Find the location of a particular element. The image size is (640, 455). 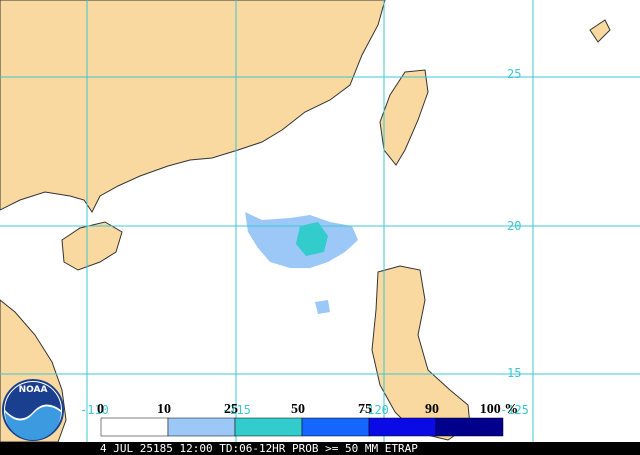

legend-label: 90 is located at coordinates (432, 409).